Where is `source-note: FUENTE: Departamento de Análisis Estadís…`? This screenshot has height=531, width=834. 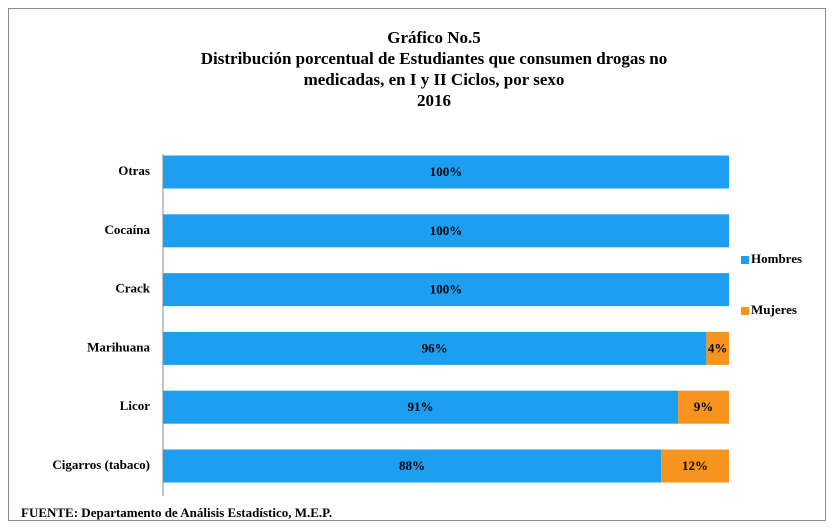
source-note: FUENTE: Departamento de Análisis Estadís… is located at coordinates (176, 512).